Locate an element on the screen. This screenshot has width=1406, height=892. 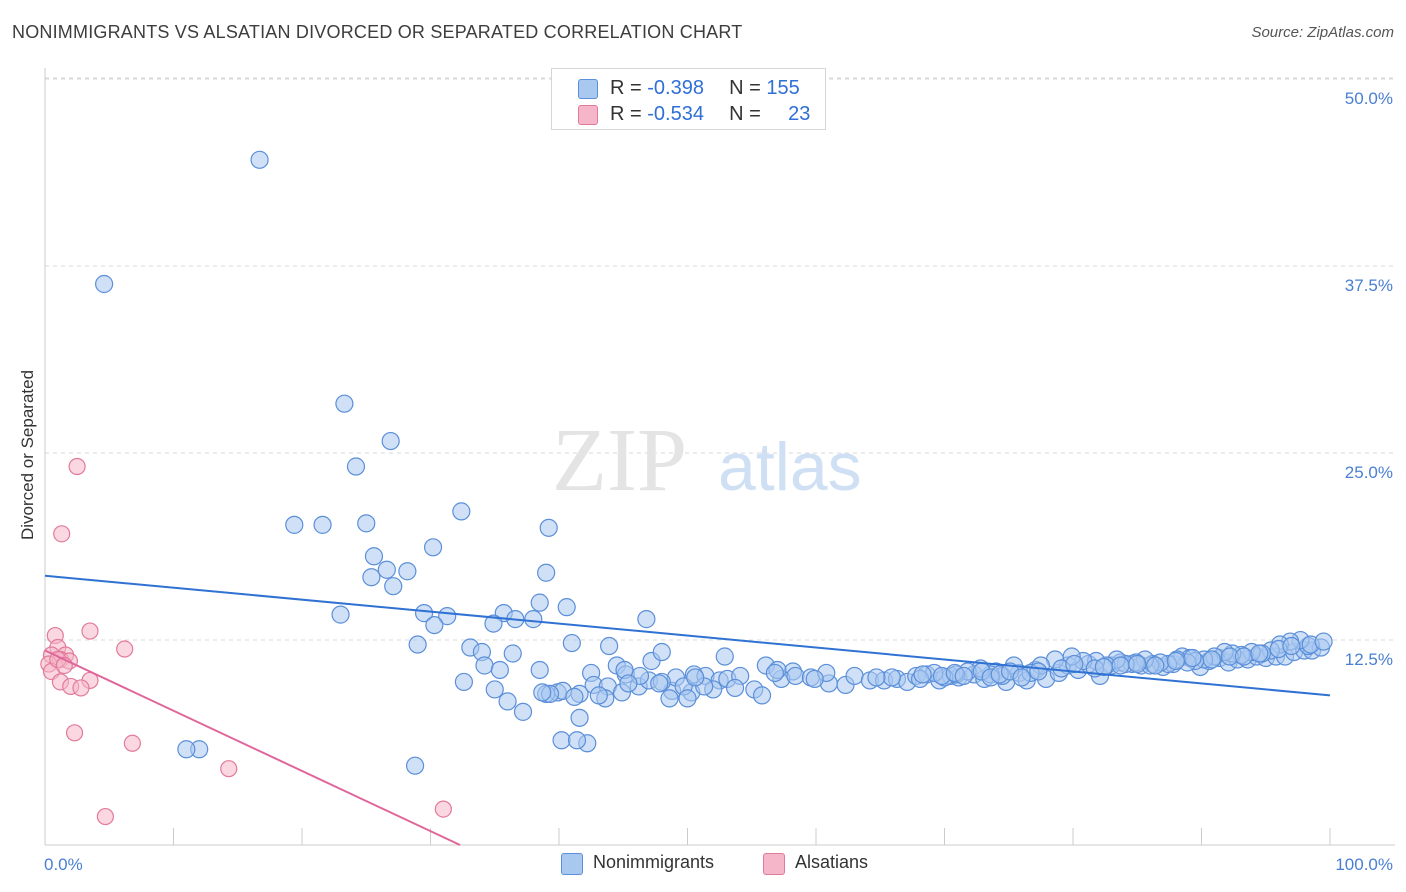
legend-label: Alsatians is located at coordinates (832, 862).